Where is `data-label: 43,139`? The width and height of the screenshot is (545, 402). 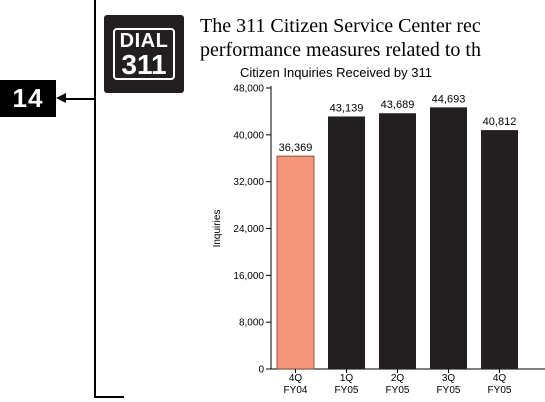 data-label: 43,139 is located at coordinates (347, 108).